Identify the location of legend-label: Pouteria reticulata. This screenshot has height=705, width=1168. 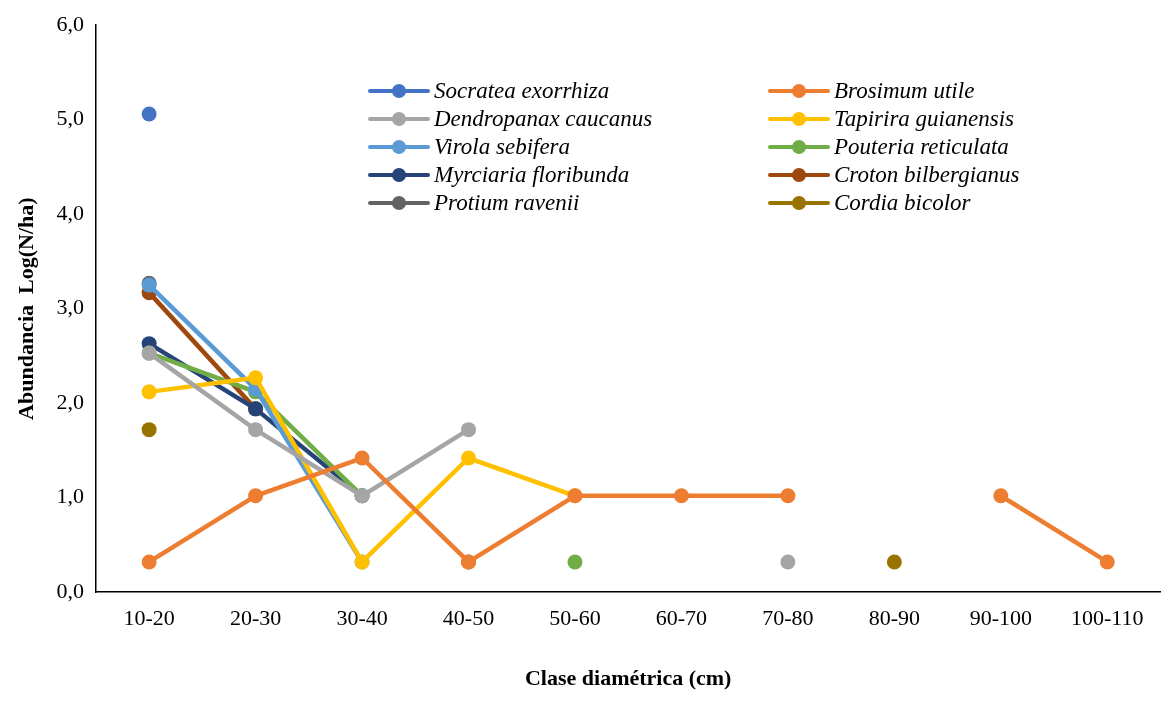
(921, 147).